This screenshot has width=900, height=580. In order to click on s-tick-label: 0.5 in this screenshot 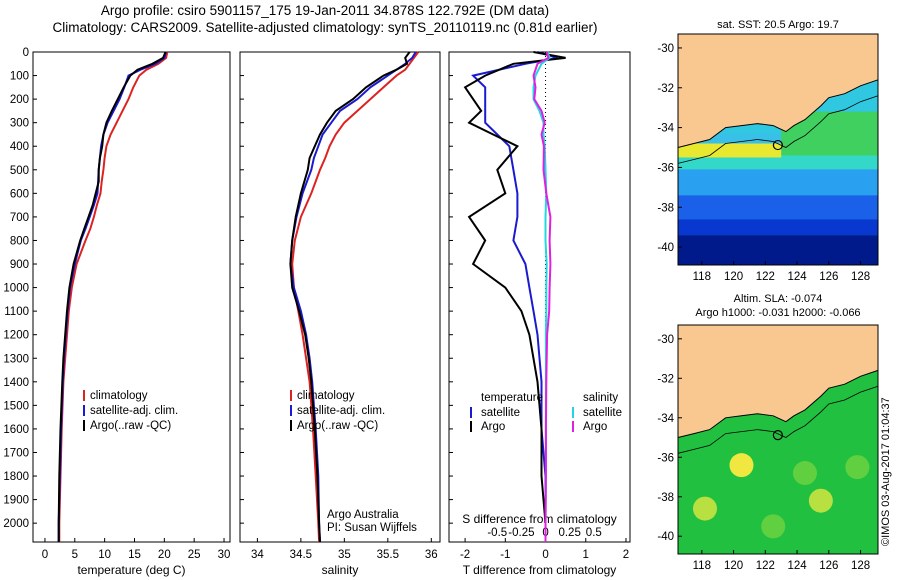, I will do `click(594, 533)`.